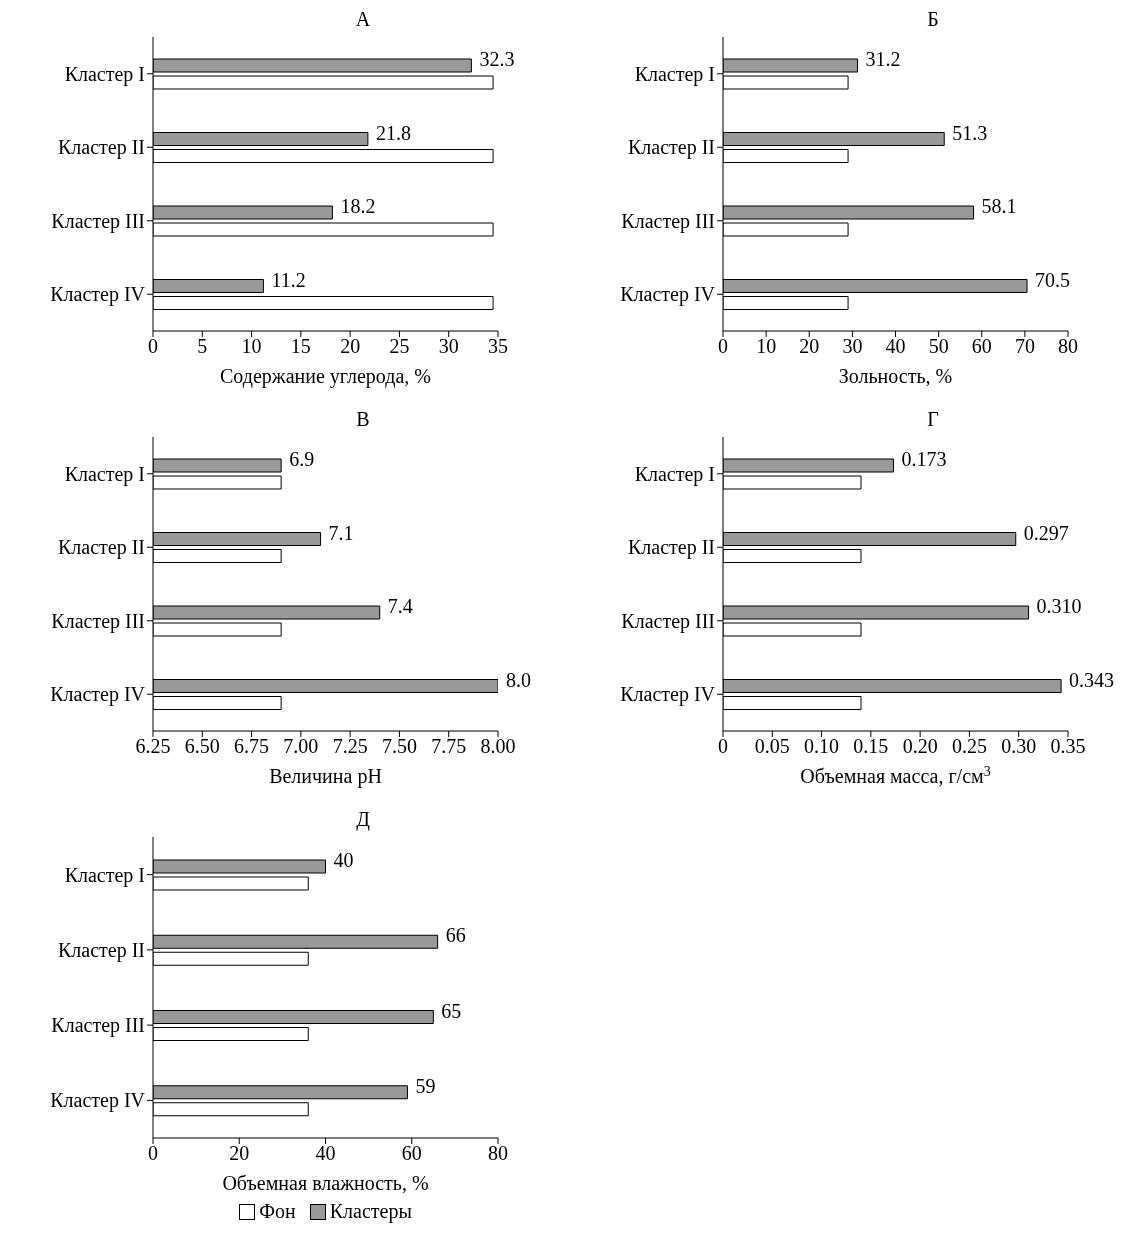  What do you see at coordinates (288, 279) in the screenshot?
I see `data-label: 11.2` at bounding box center [288, 279].